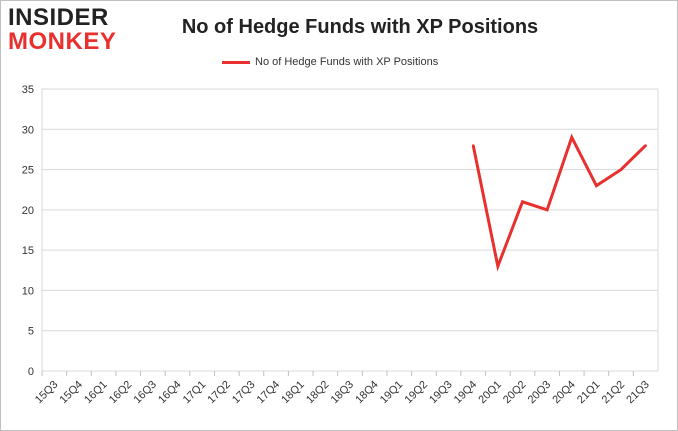 Image resolution: width=678 pixels, height=431 pixels. I want to click on x-tick-label: 16Q2, so click(121, 393).